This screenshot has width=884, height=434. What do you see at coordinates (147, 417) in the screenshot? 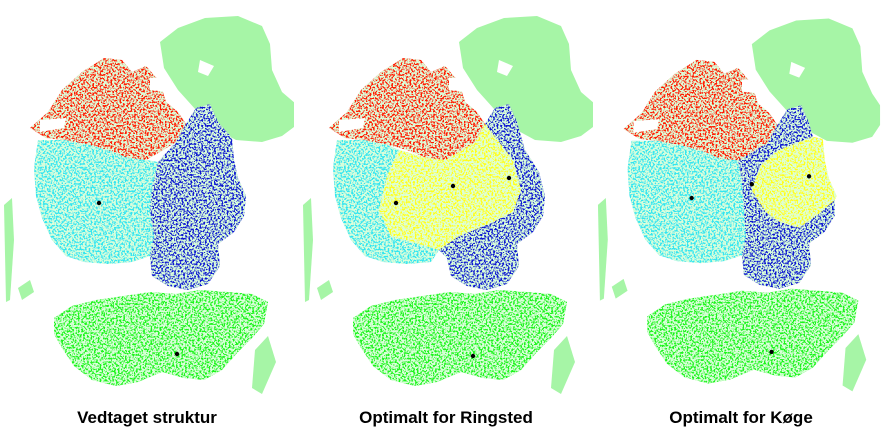
I see `caption-vedtaget: Vedtaget struktur` at bounding box center [147, 417].